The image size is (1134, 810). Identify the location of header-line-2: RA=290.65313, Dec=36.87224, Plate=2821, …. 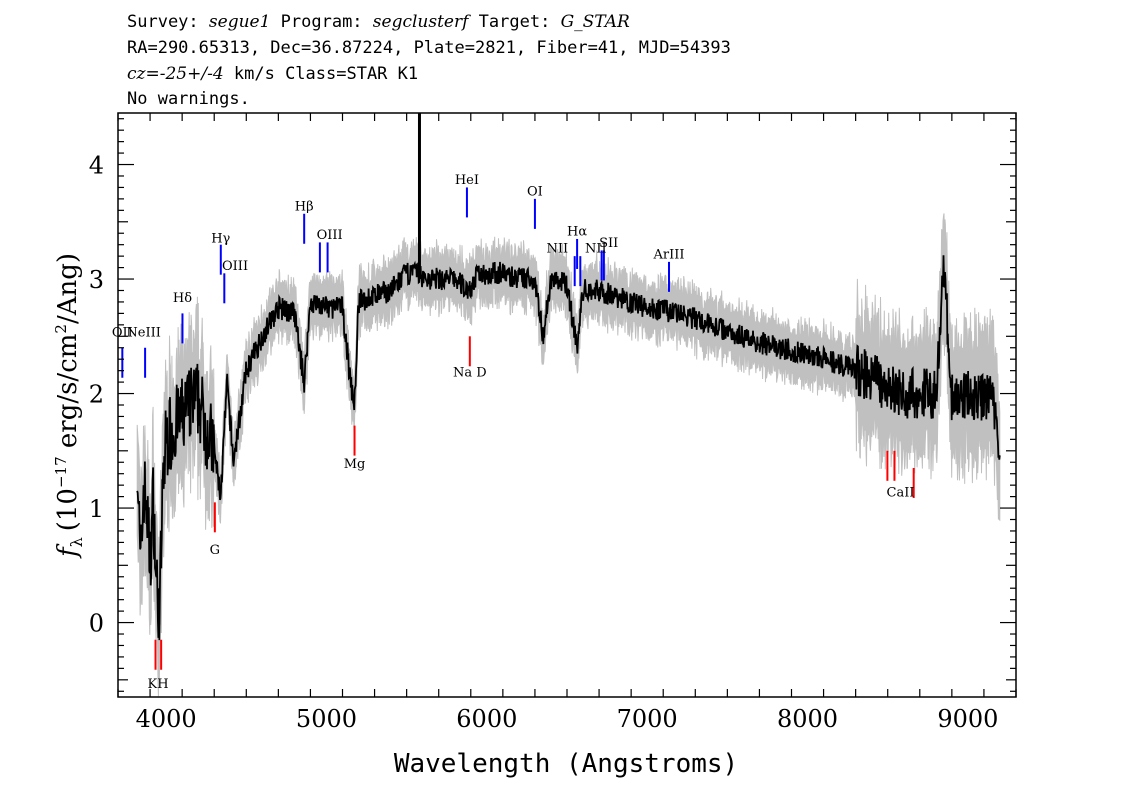
(429, 48).